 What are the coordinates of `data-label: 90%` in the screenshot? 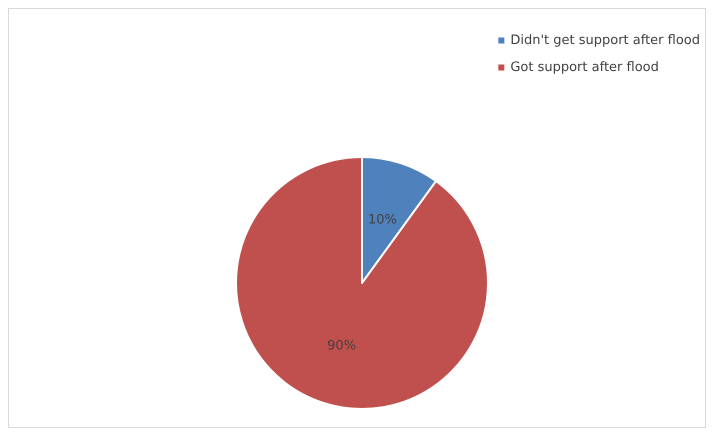 It's located at (341, 346).